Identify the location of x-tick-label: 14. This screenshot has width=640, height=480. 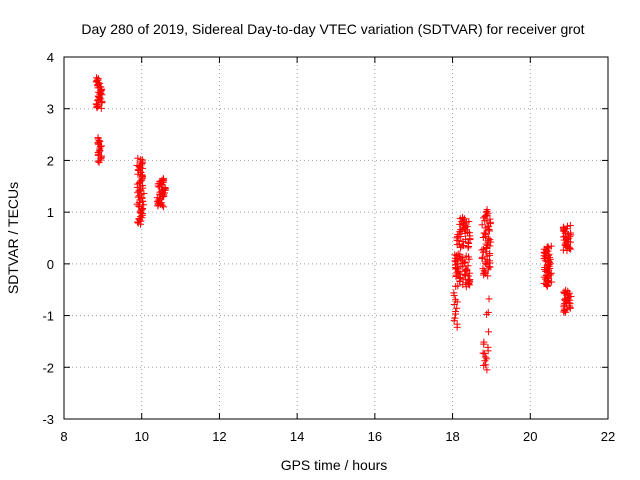
(297, 436).